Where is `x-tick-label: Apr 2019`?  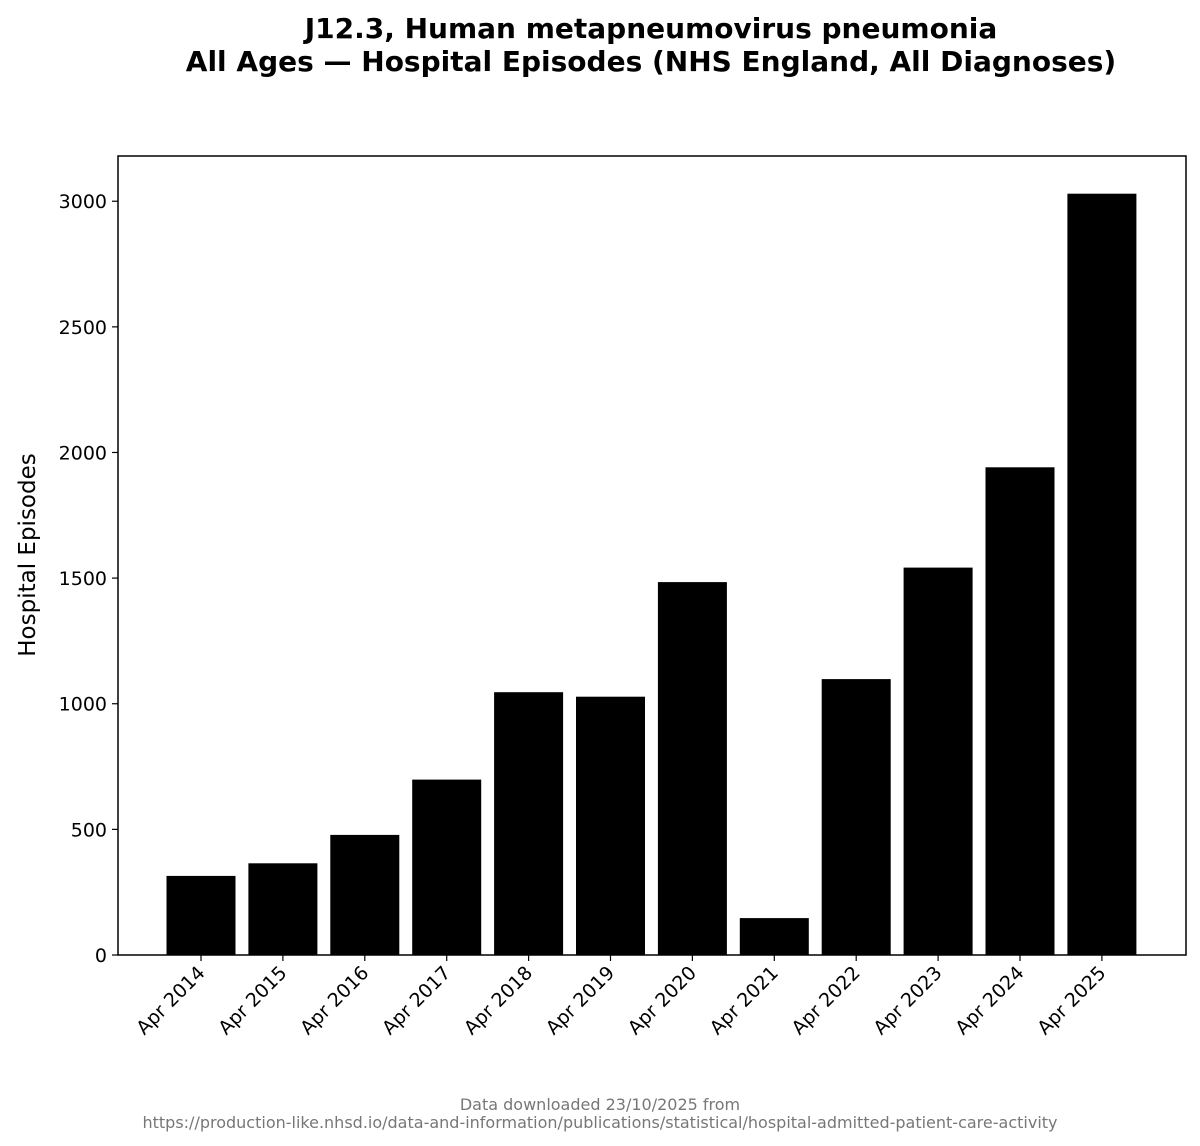
x-tick-label: Apr 2019 is located at coordinates (580, 1000).